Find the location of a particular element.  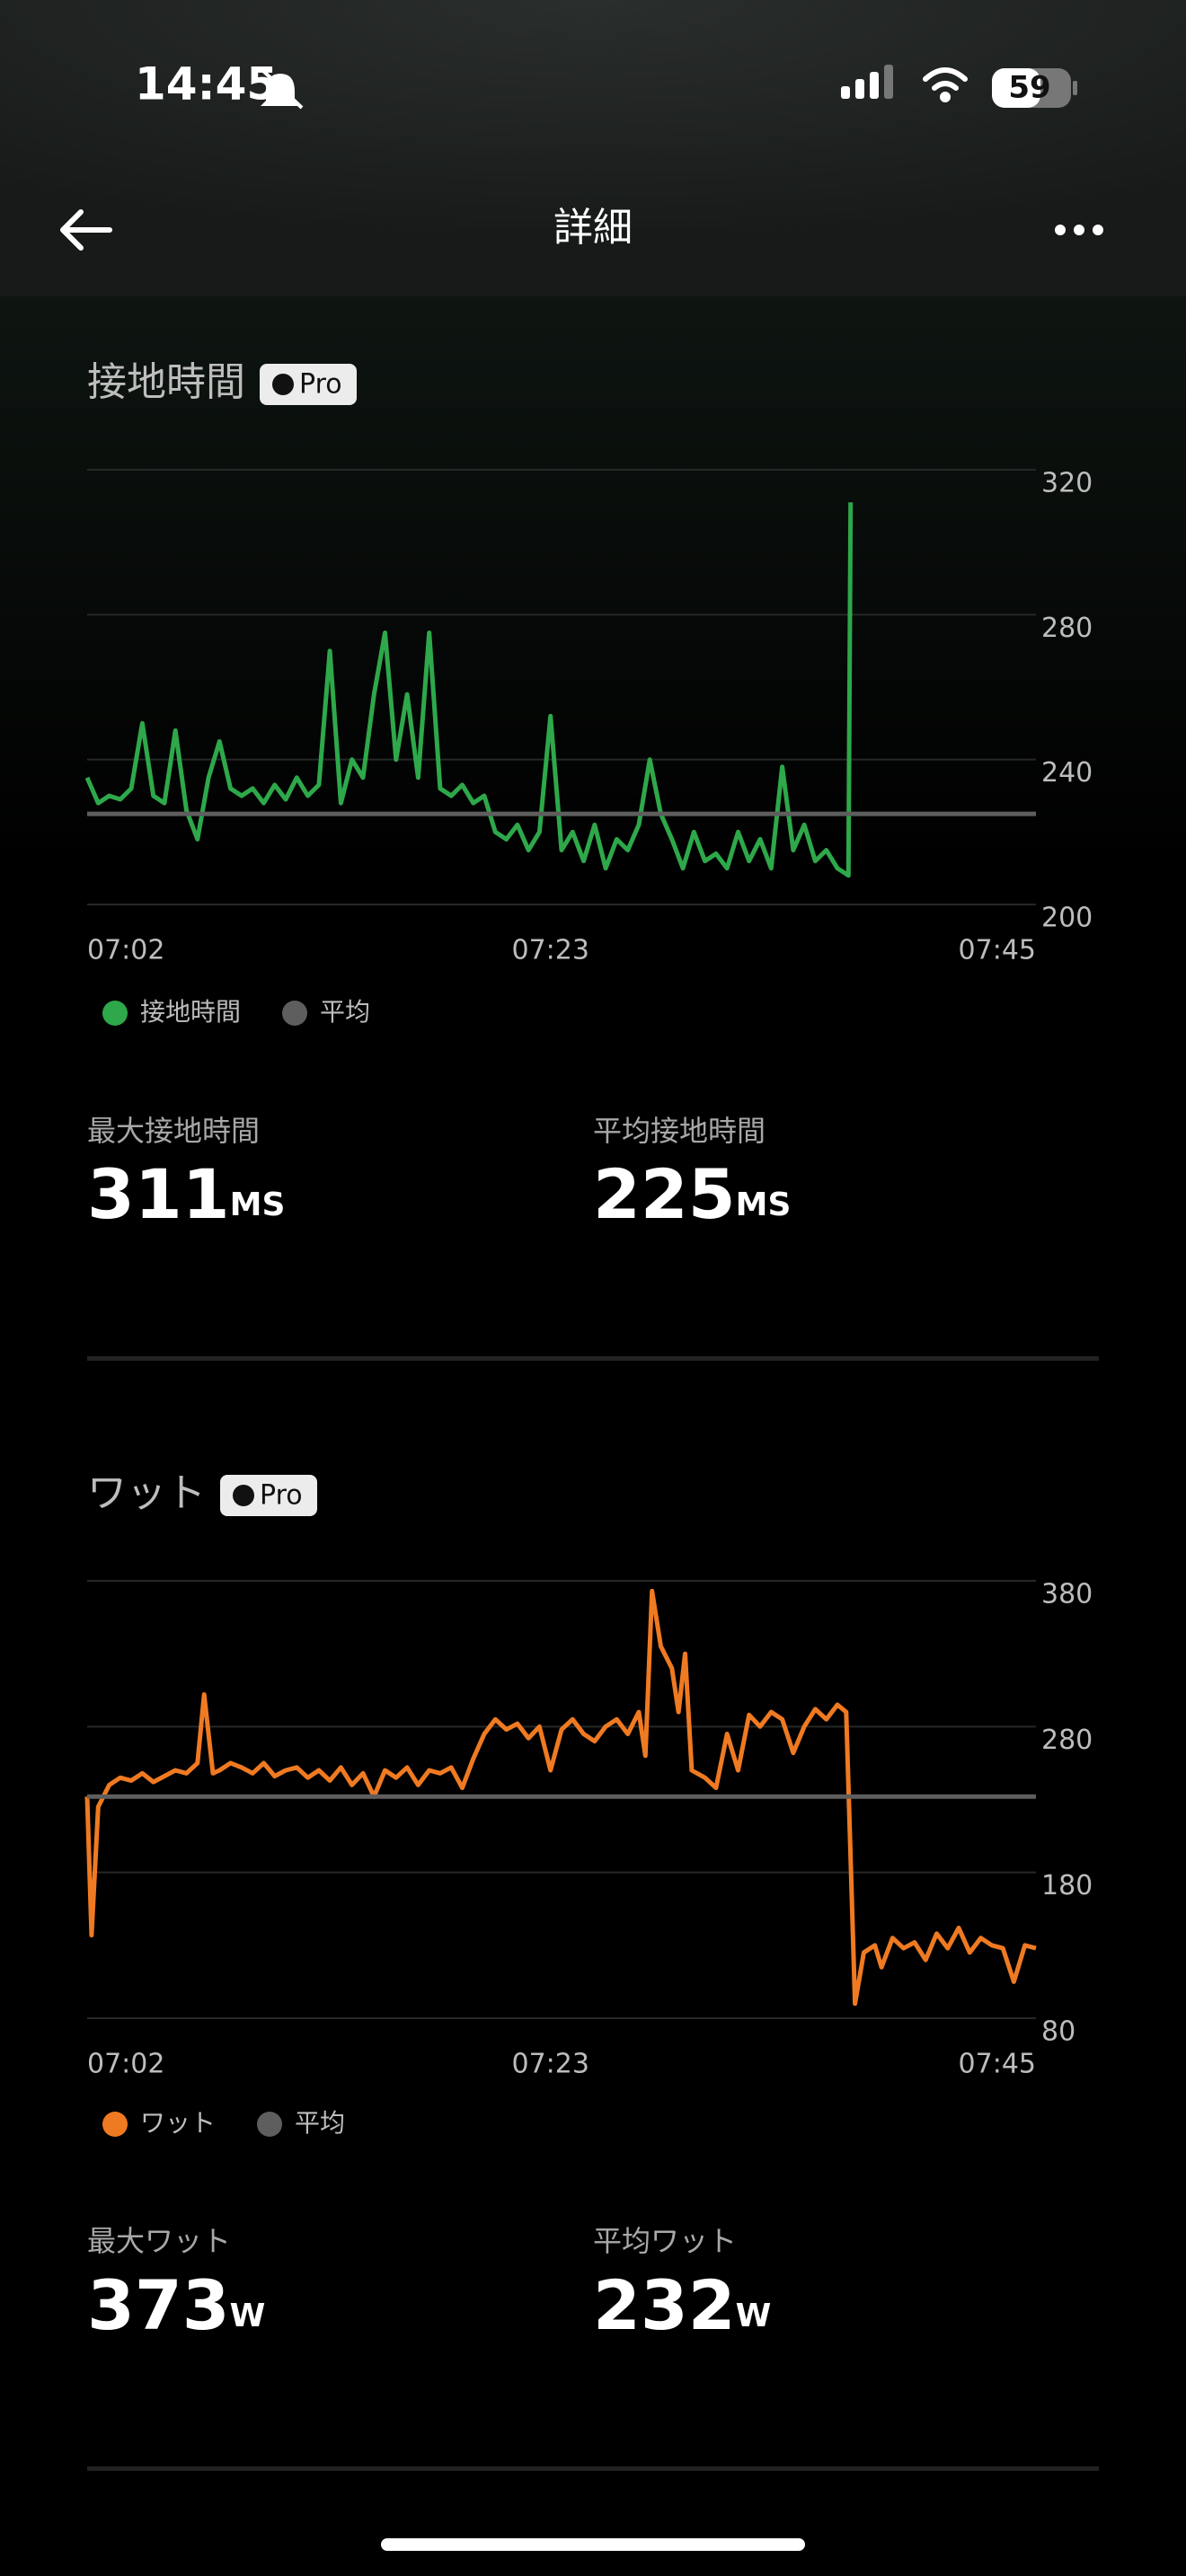

wifi-icon is located at coordinates (945, 84).